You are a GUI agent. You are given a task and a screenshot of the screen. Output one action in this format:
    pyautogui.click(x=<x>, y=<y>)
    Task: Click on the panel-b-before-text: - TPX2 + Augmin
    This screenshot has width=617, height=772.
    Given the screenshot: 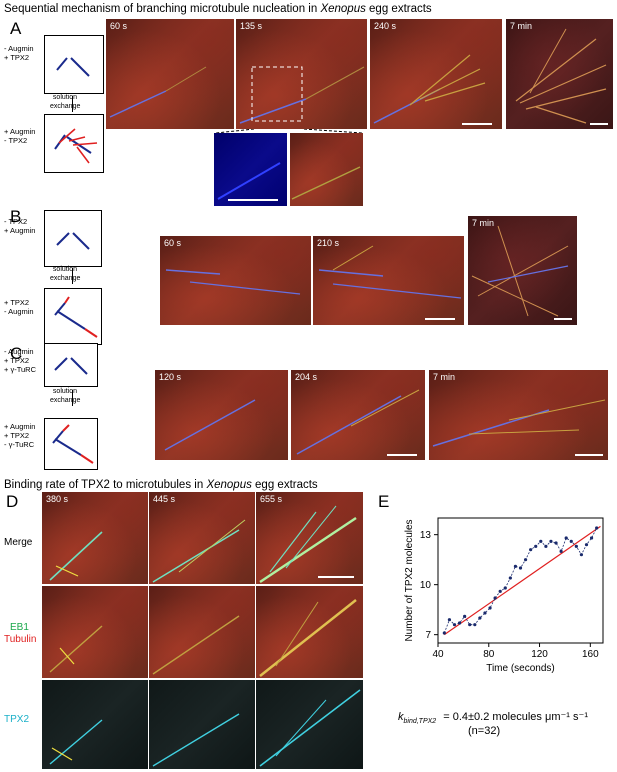 What is the action you would take?
    pyautogui.click(x=20, y=226)
    